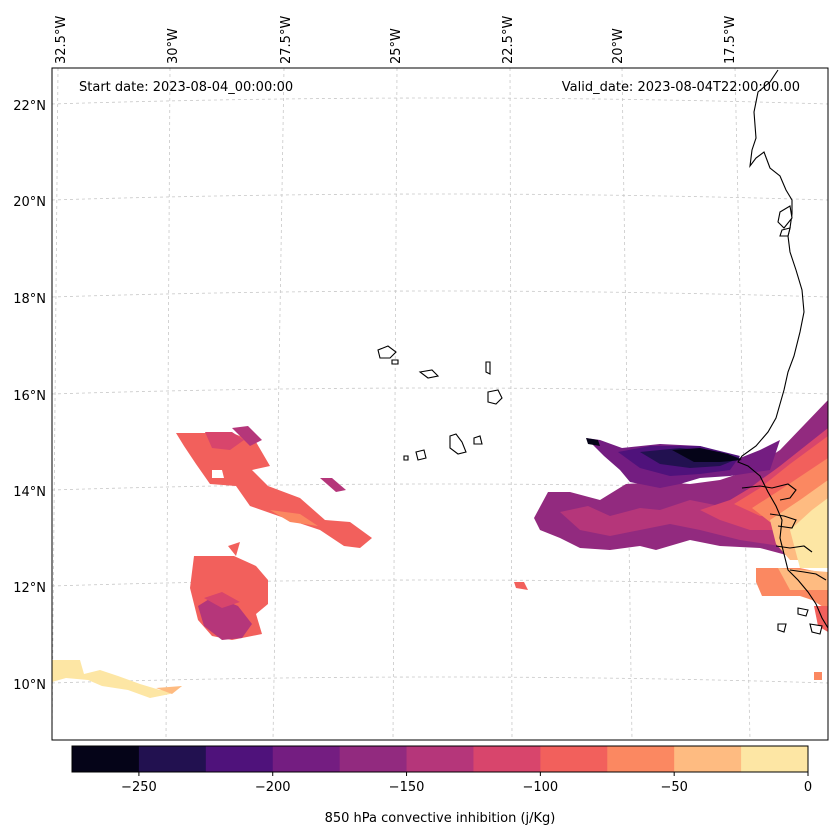 This screenshot has width=837, height=836. What do you see at coordinates (29, 106) in the screenshot?
I see `lat-label: 22°N` at bounding box center [29, 106].